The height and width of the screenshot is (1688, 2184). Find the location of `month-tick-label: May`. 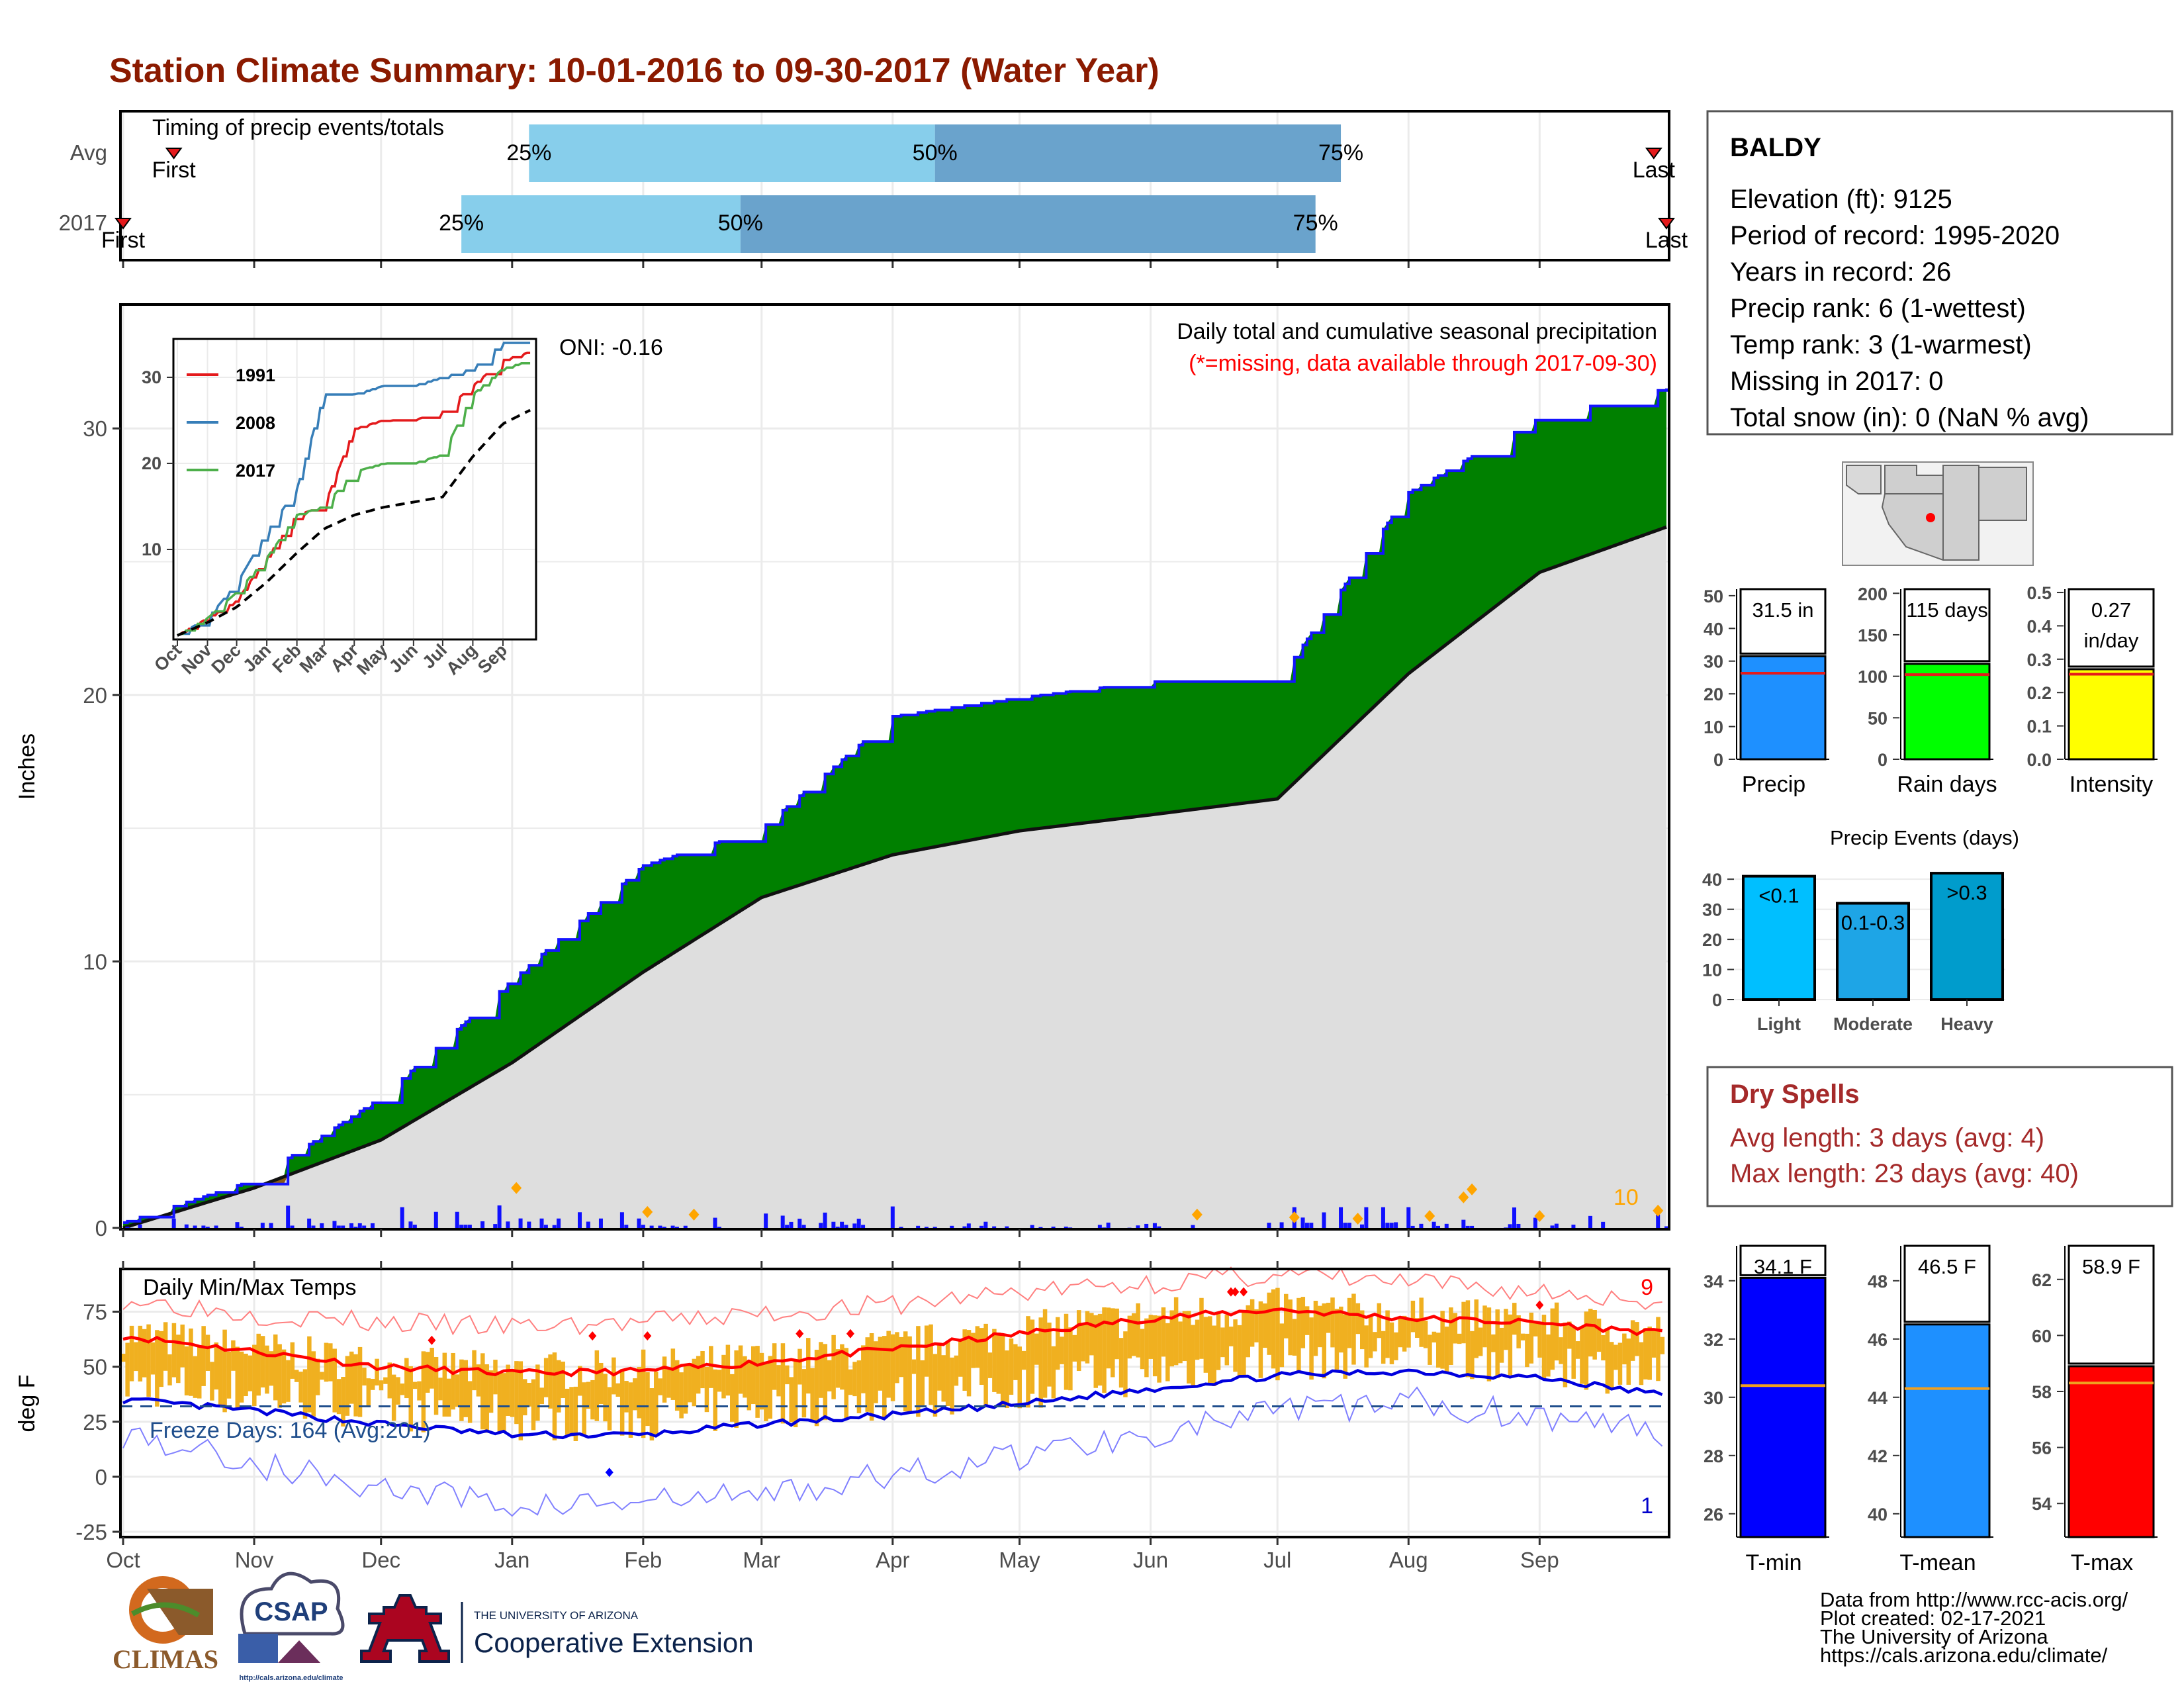

month-tick-label: May is located at coordinates (1020, 1560).